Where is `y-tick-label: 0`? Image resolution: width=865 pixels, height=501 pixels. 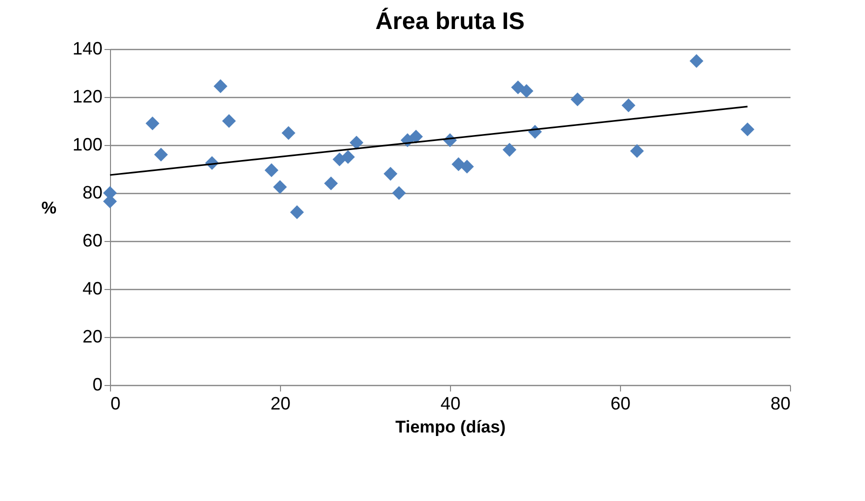 y-tick-label: 0 is located at coordinates (97, 384).